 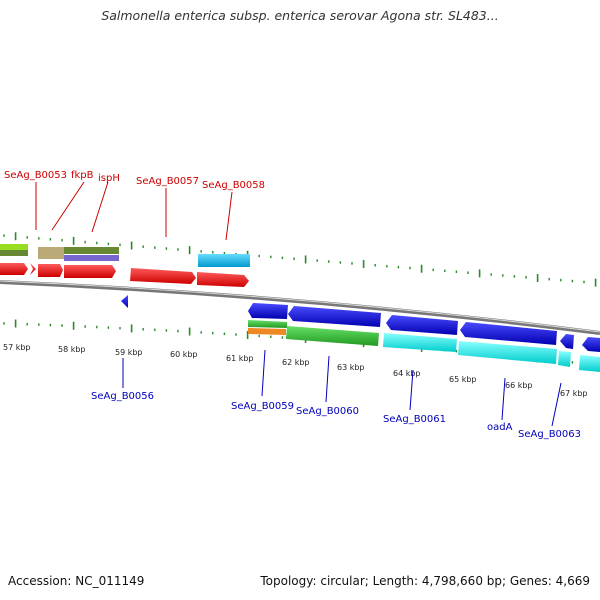 I want to click on gene-label-seag-b0057: SeAg_B0057, so click(x=167, y=181).